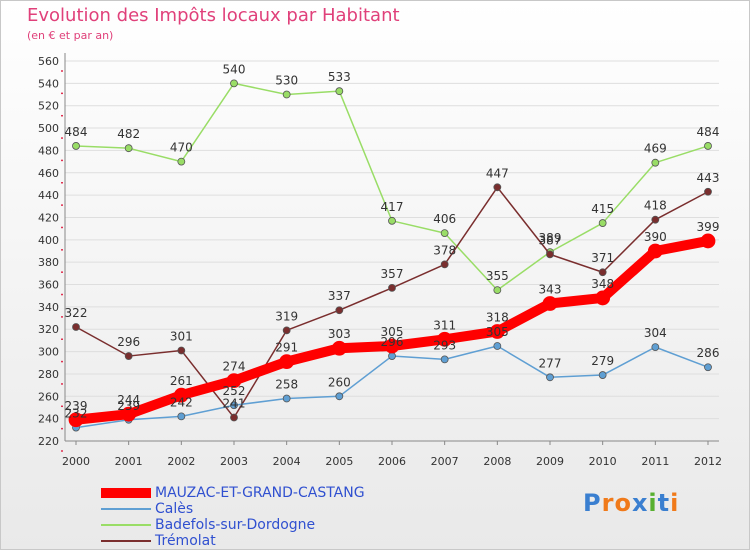 The width and height of the screenshot is (750, 550). Describe the element at coordinates (128, 134) in the screenshot. I see `series-2-label-2001: 482` at that location.